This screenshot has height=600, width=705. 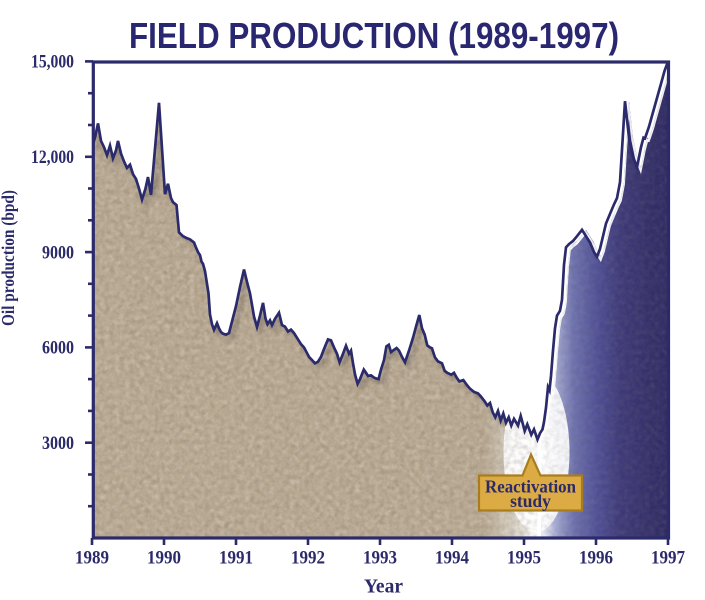 I want to click on svg-text: 1995, so click(x=524, y=558).